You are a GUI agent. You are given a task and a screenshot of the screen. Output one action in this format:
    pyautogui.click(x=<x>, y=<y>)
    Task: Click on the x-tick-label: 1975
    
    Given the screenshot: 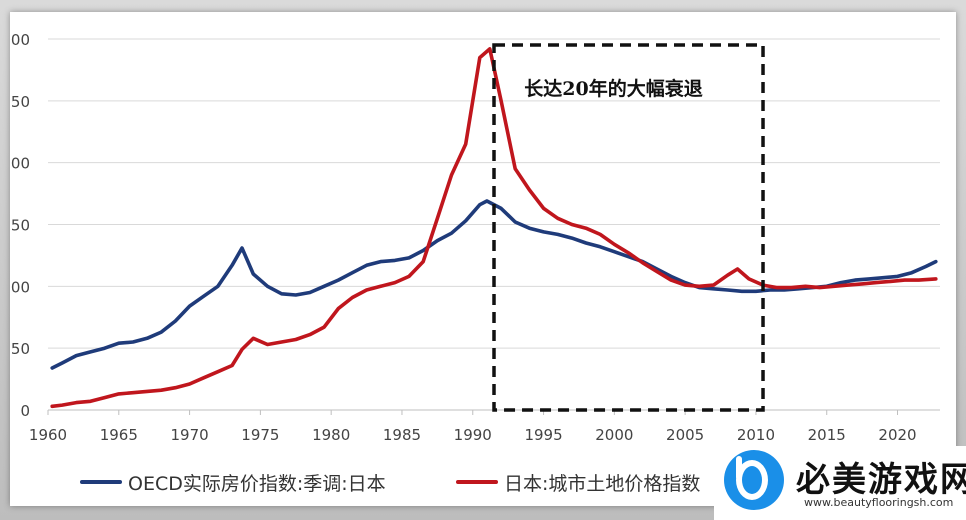 What is the action you would take?
    pyautogui.click(x=260, y=435)
    